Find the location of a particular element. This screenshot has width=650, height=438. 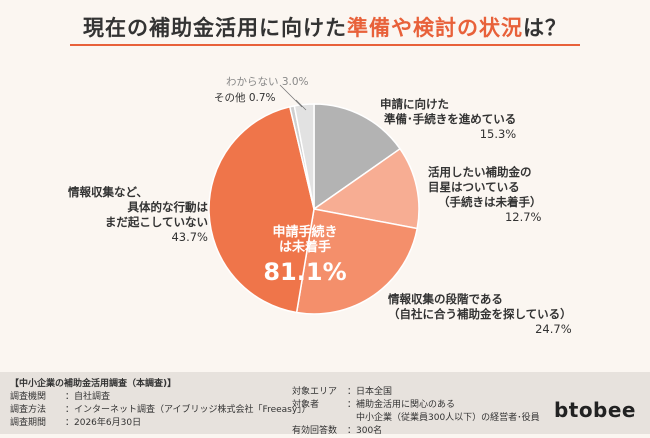

chart-title: 現在の補助金活用に向けた準備や検討の状況は？ is located at coordinates (325, 27).